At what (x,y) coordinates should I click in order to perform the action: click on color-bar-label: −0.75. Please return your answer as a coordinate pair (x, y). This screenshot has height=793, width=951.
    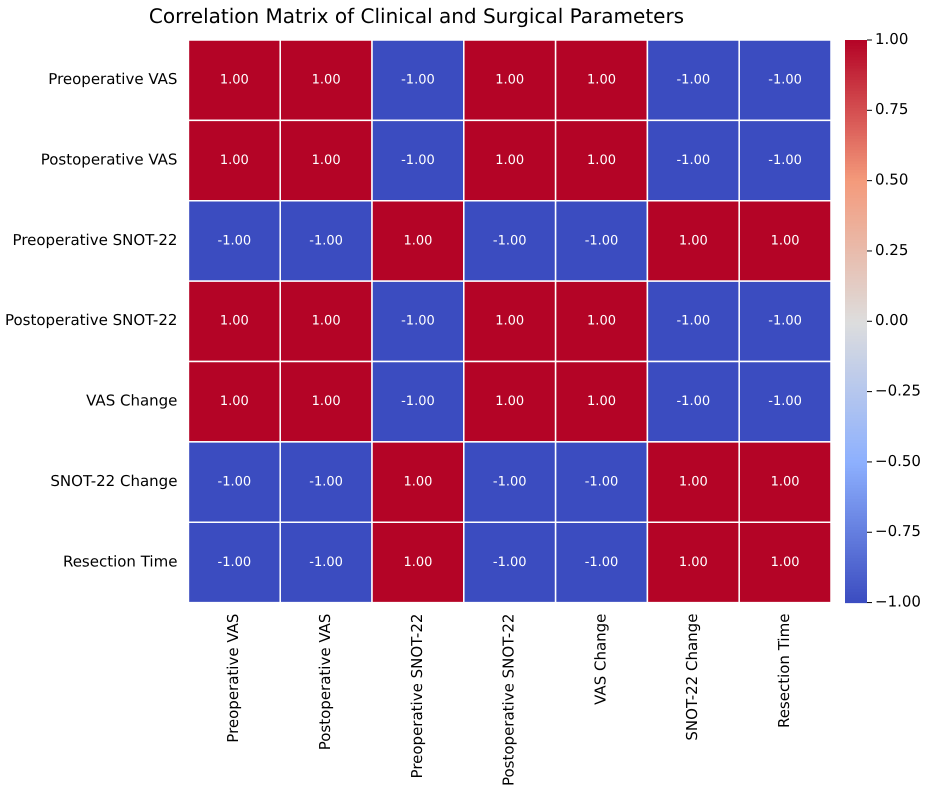
    Looking at the image, I should click on (898, 531).